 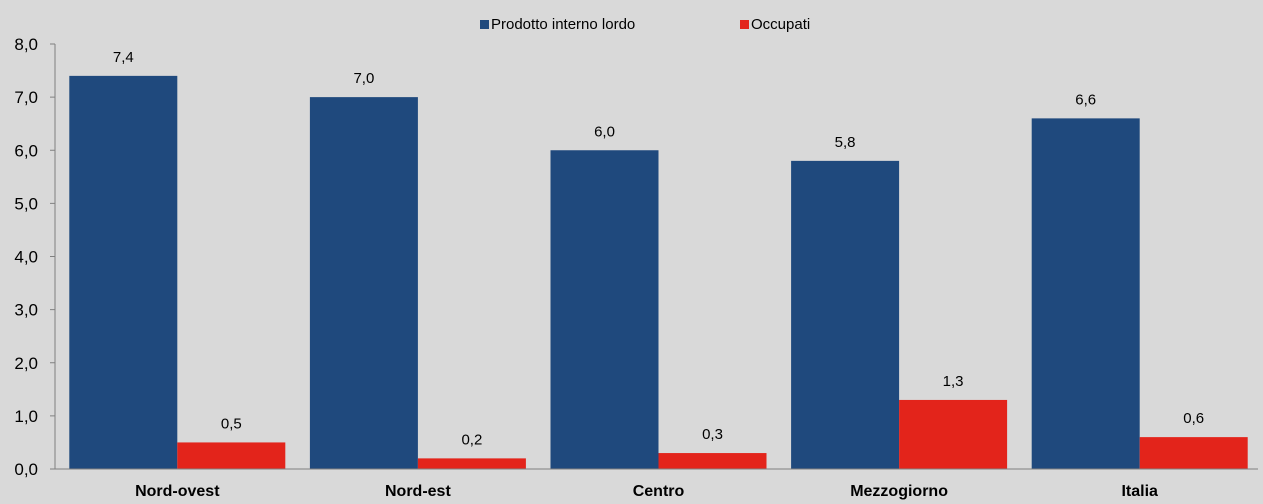 I want to click on bar-pil-nord-est, so click(x=363, y=283).